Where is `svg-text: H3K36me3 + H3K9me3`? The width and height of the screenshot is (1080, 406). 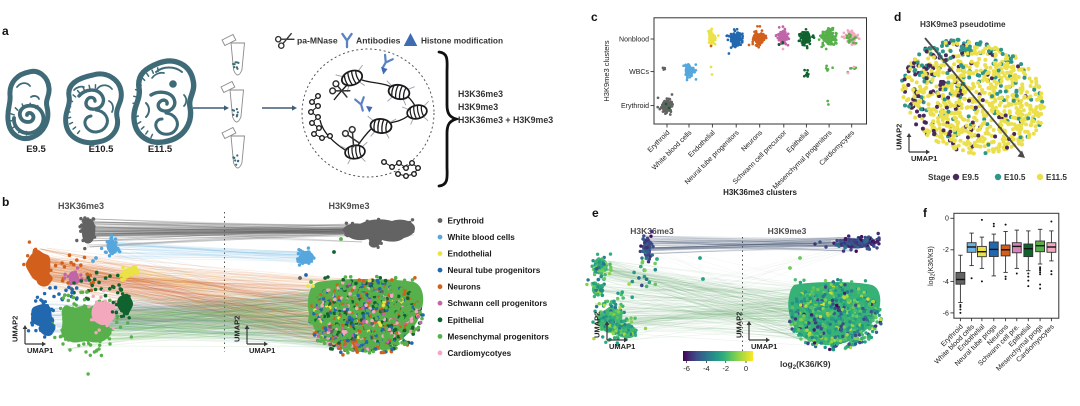 svg-text: H3K36me3 + H3K9me3 is located at coordinates (505, 120).